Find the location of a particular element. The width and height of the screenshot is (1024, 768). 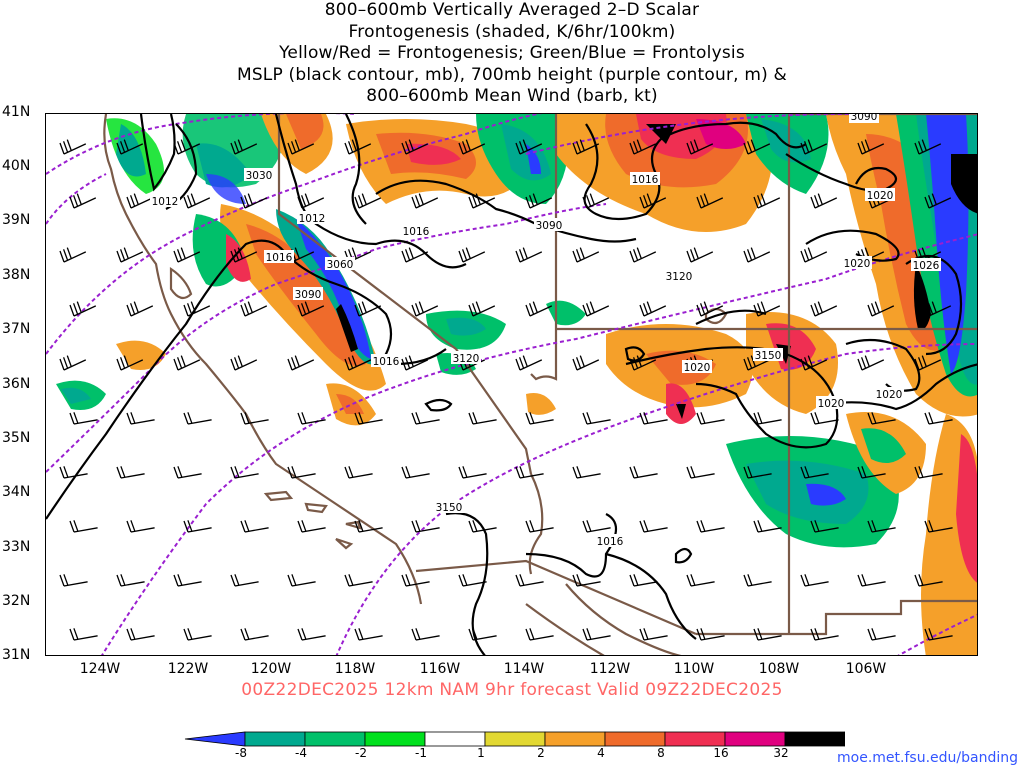

colorbar is located at coordinates (514, 739).